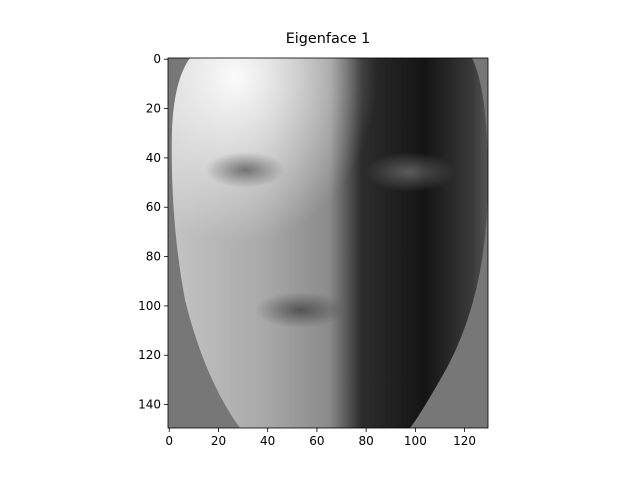  Describe the element at coordinates (328, 39) in the screenshot. I see `chart-title: Eigenface 1` at that location.